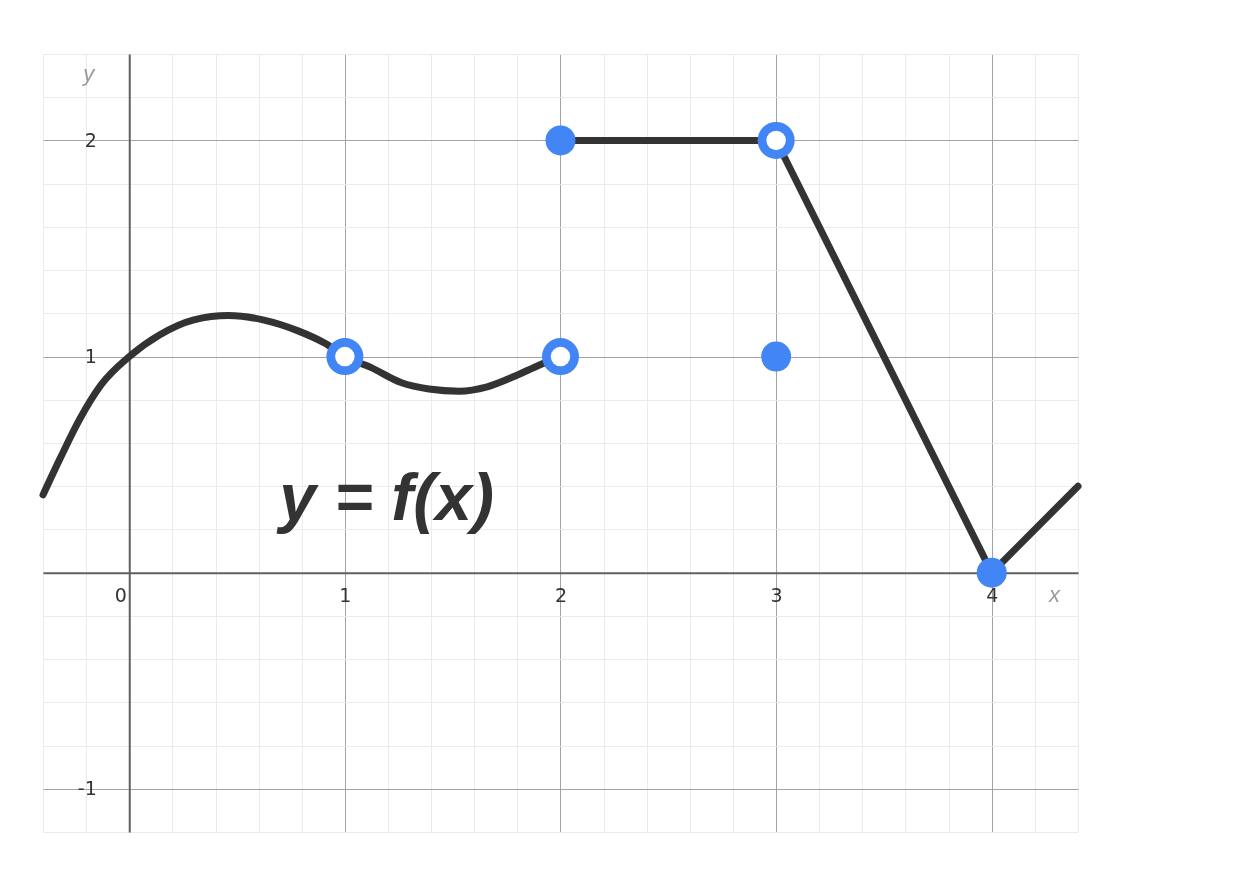 The width and height of the screenshot is (1251, 888). Describe the element at coordinates (90, 139) in the screenshot. I see `y-tick-label: 2` at that location.